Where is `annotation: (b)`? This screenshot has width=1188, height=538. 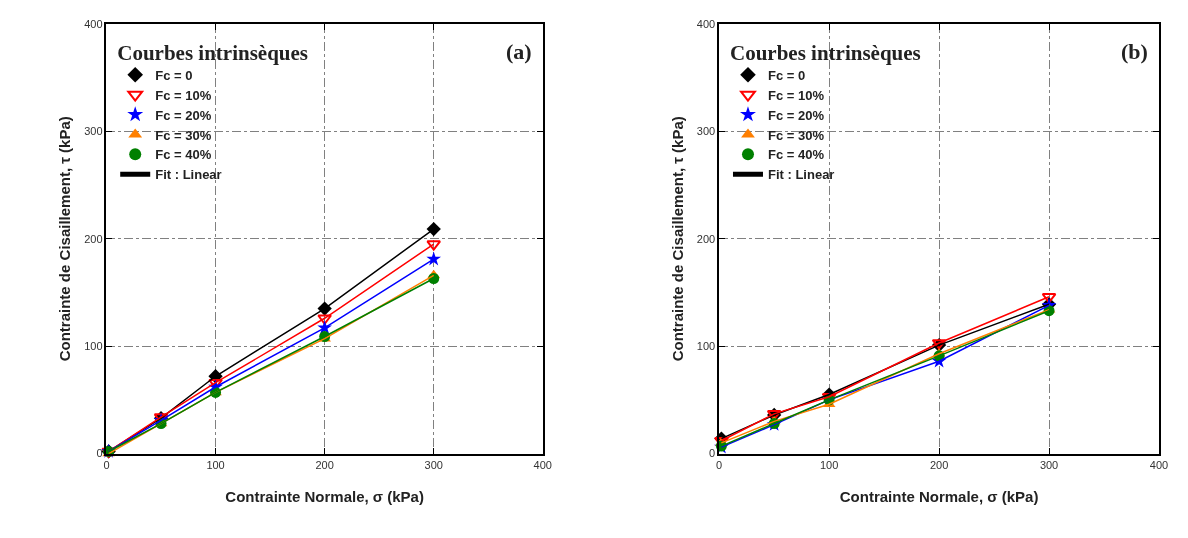
annotation: (b) is located at coordinates (1134, 51).